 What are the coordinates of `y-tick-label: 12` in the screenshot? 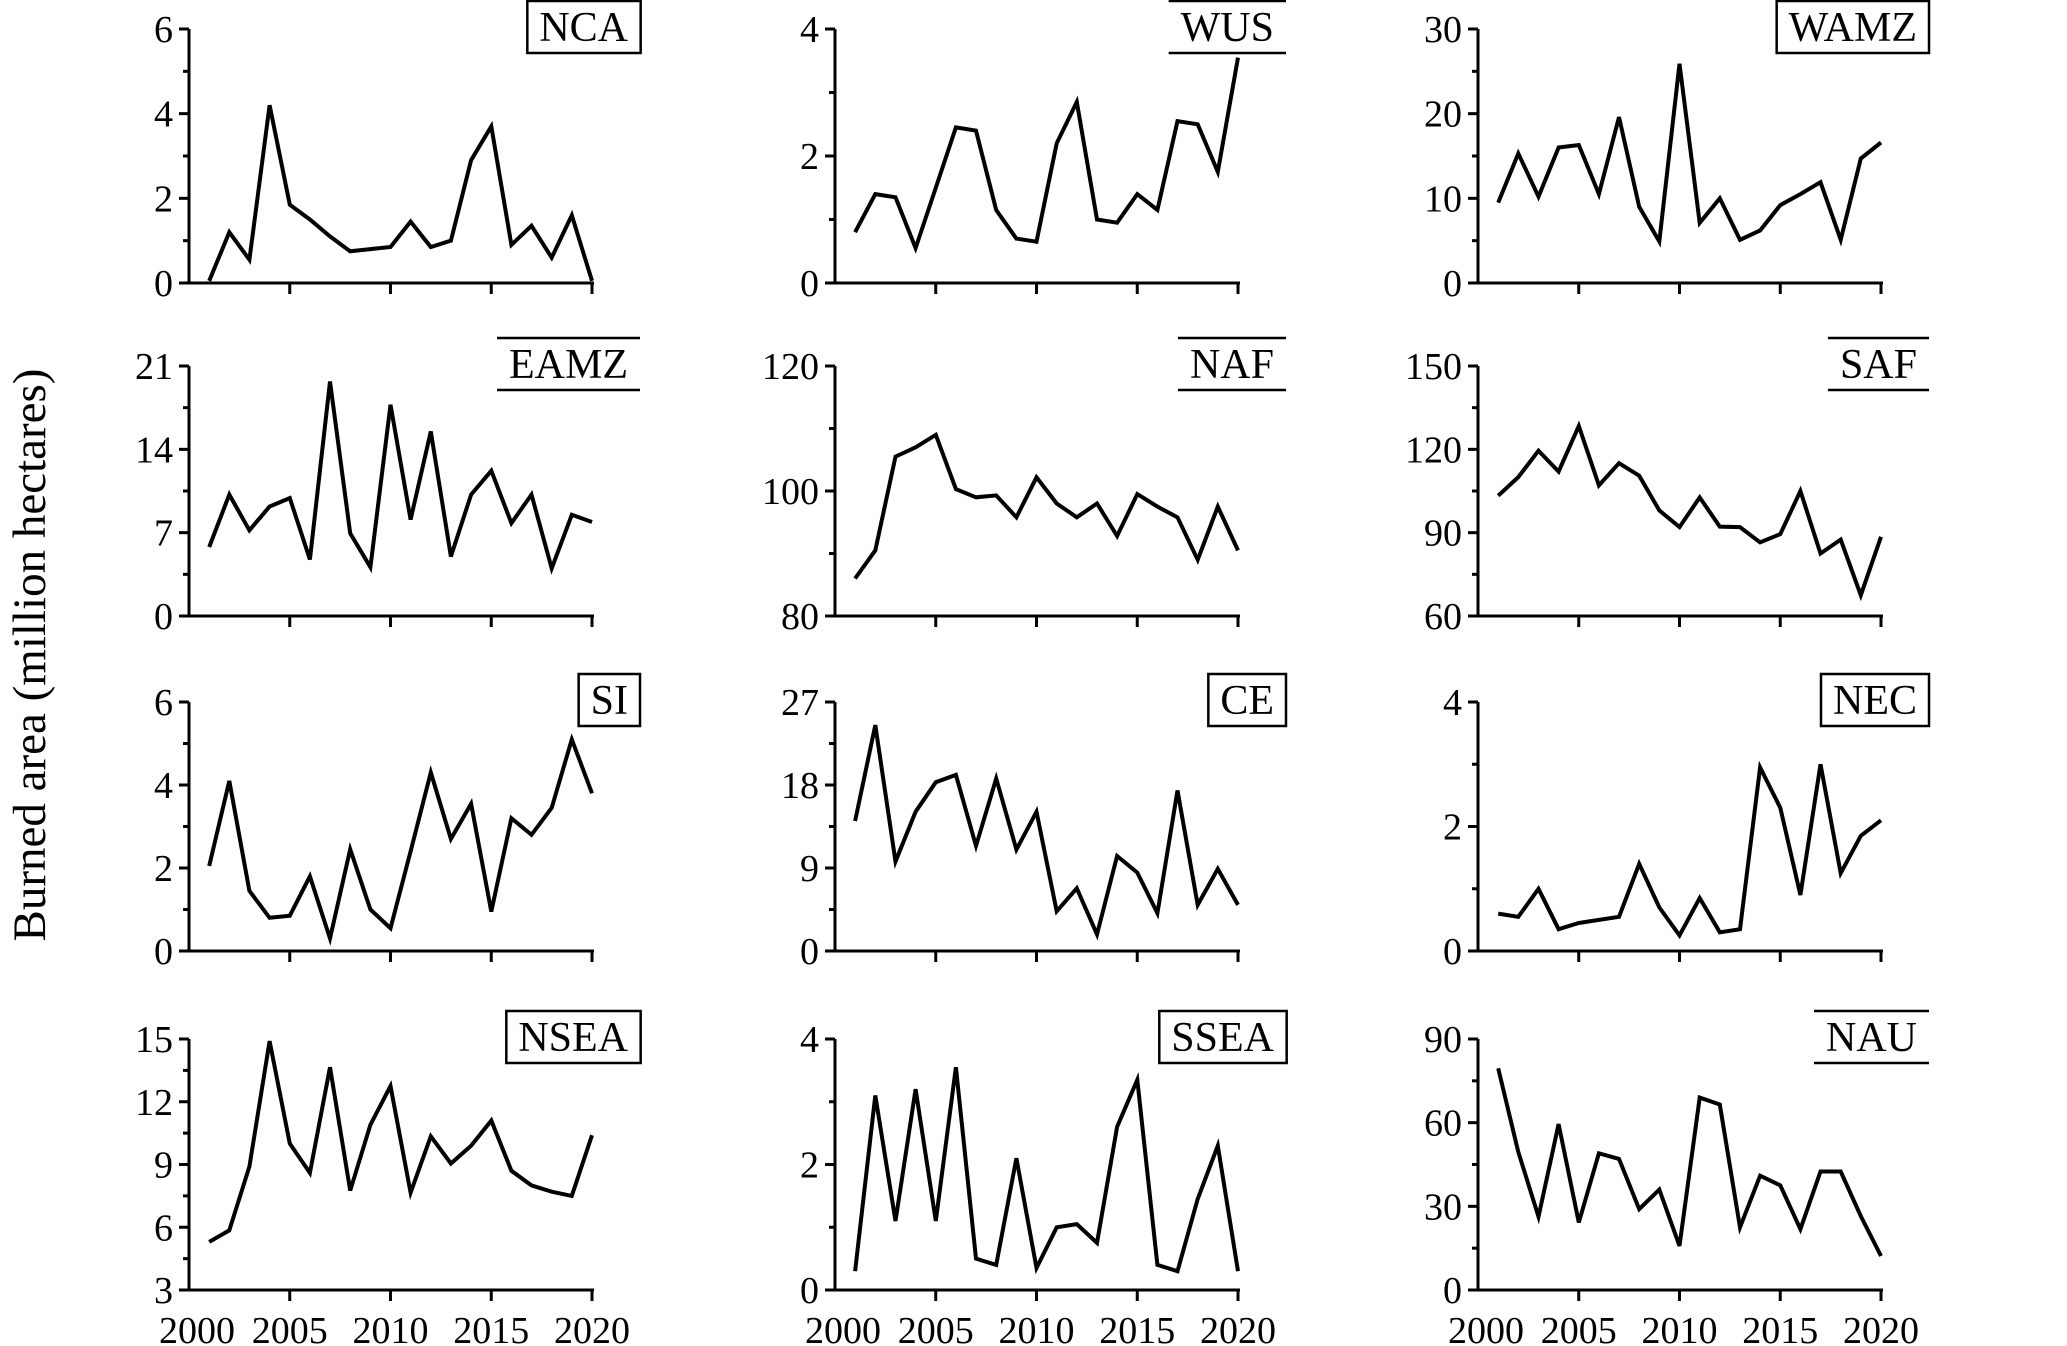 It's located at (154, 1103).